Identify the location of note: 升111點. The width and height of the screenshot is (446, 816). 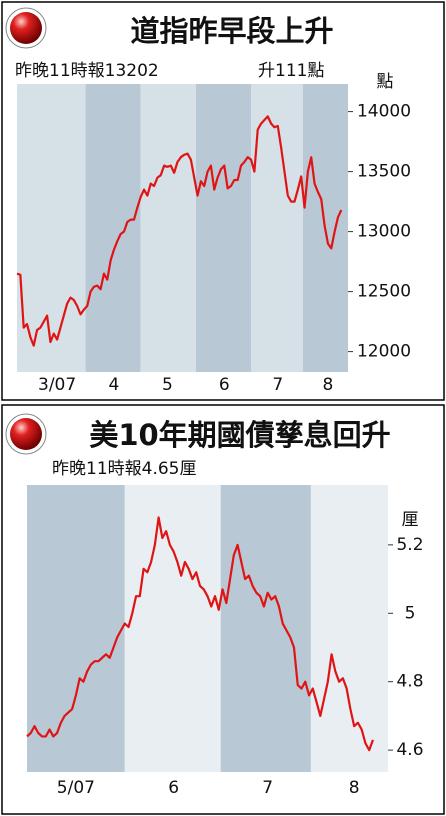
(291, 71).